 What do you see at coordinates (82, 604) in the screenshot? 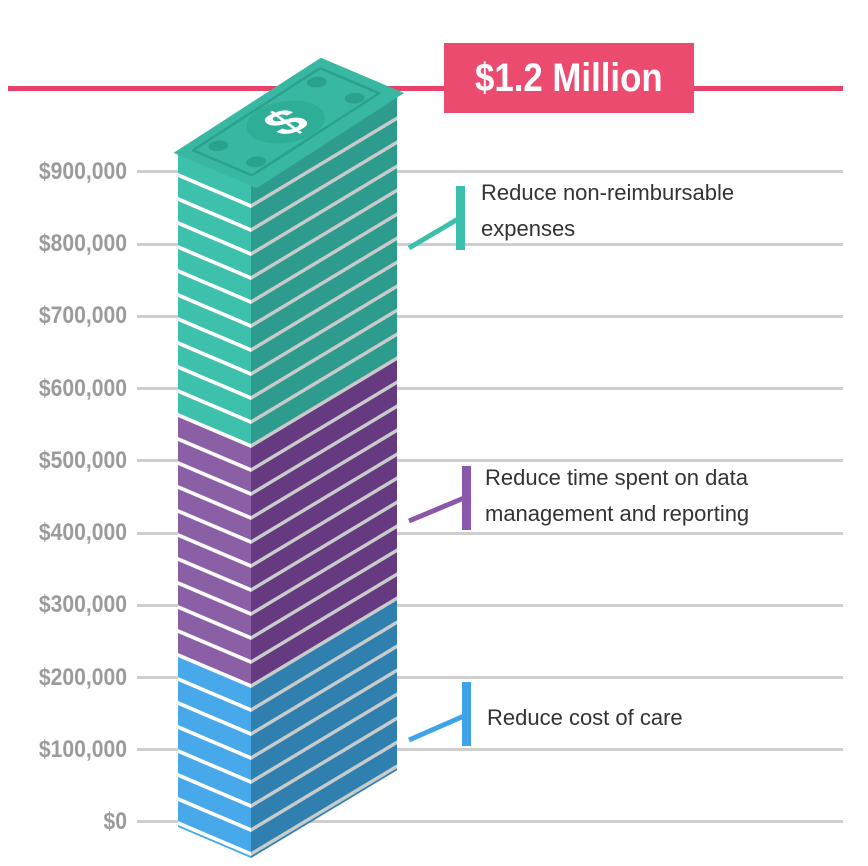
I see `y-tick-label: $300,000` at bounding box center [82, 604].